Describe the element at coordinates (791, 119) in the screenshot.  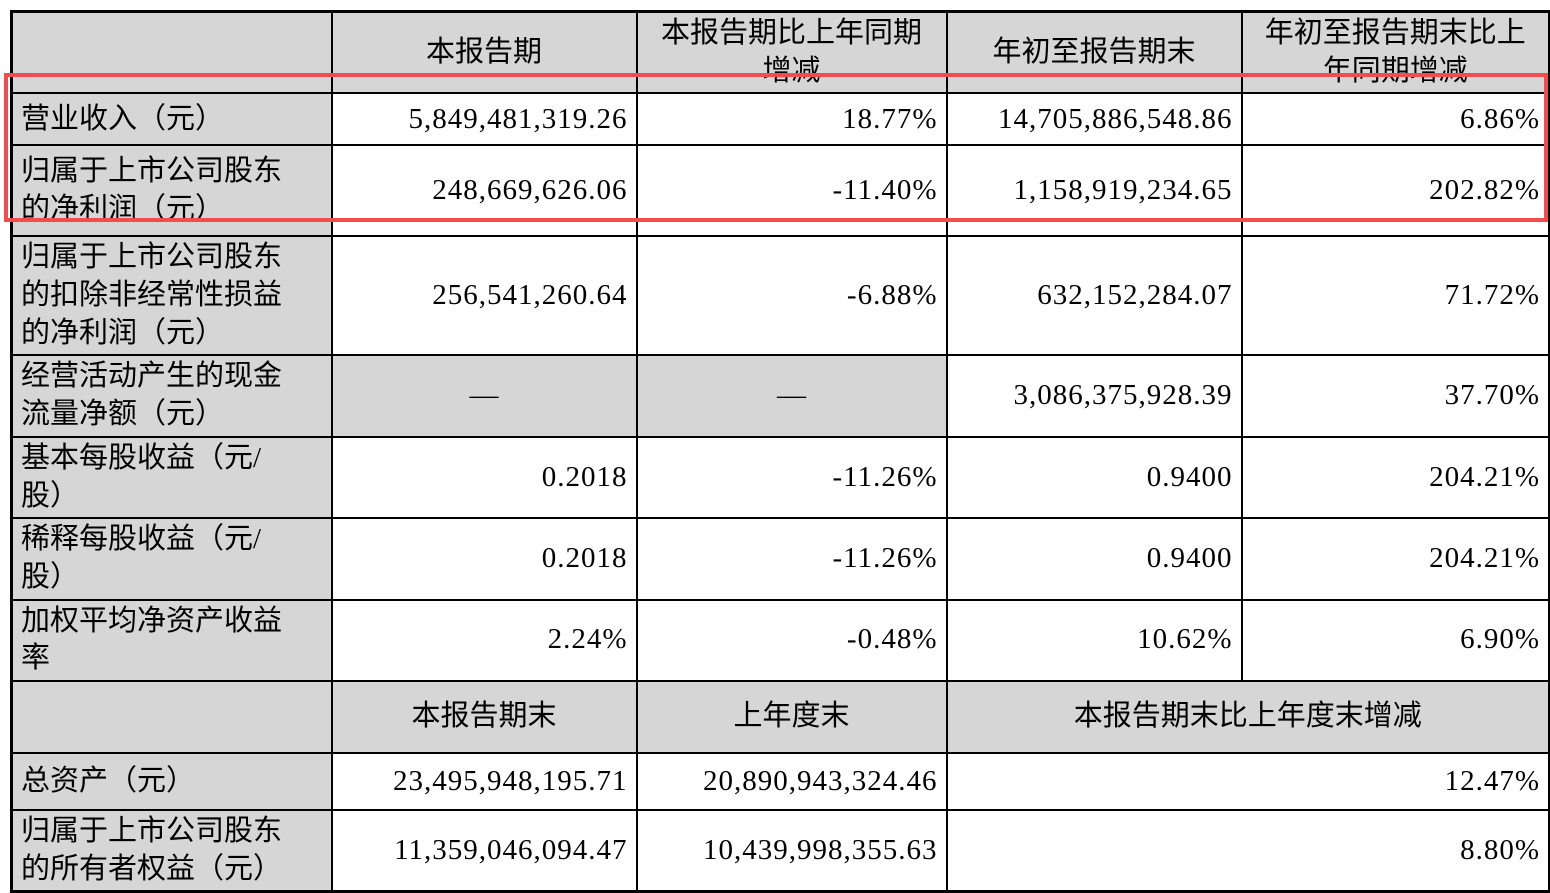
I see `revenue-current-vs-prior: 18.77%` at that location.